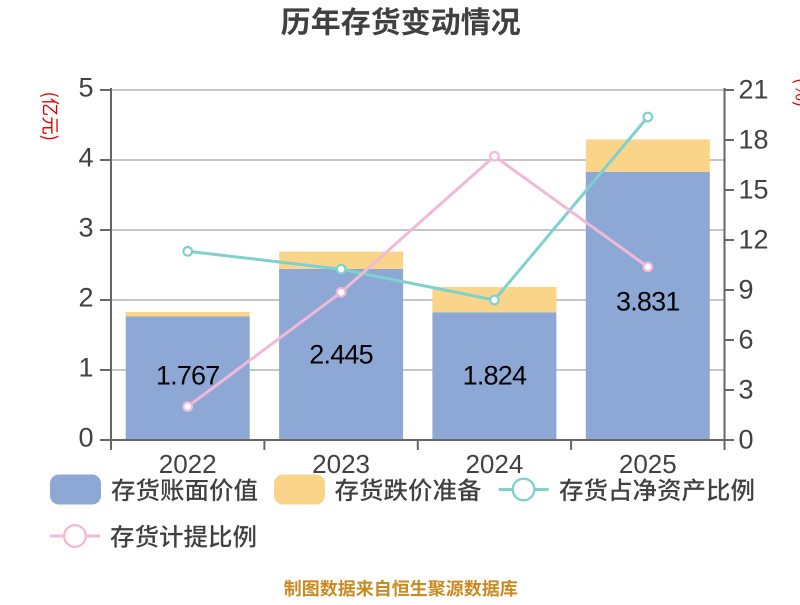  Describe the element at coordinates (495, 376) in the screenshot. I see `svg-text: 1.824` at that location.